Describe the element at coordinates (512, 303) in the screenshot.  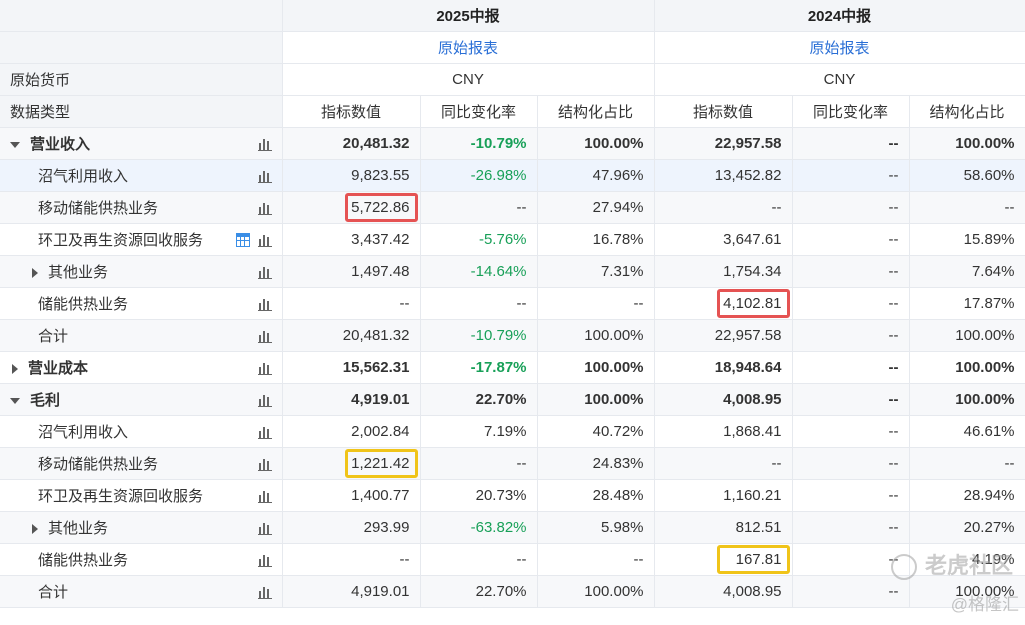
I see `table-row: 储能供热业务 -- -- -- 4,102.81 -- 17.87%` at that location.